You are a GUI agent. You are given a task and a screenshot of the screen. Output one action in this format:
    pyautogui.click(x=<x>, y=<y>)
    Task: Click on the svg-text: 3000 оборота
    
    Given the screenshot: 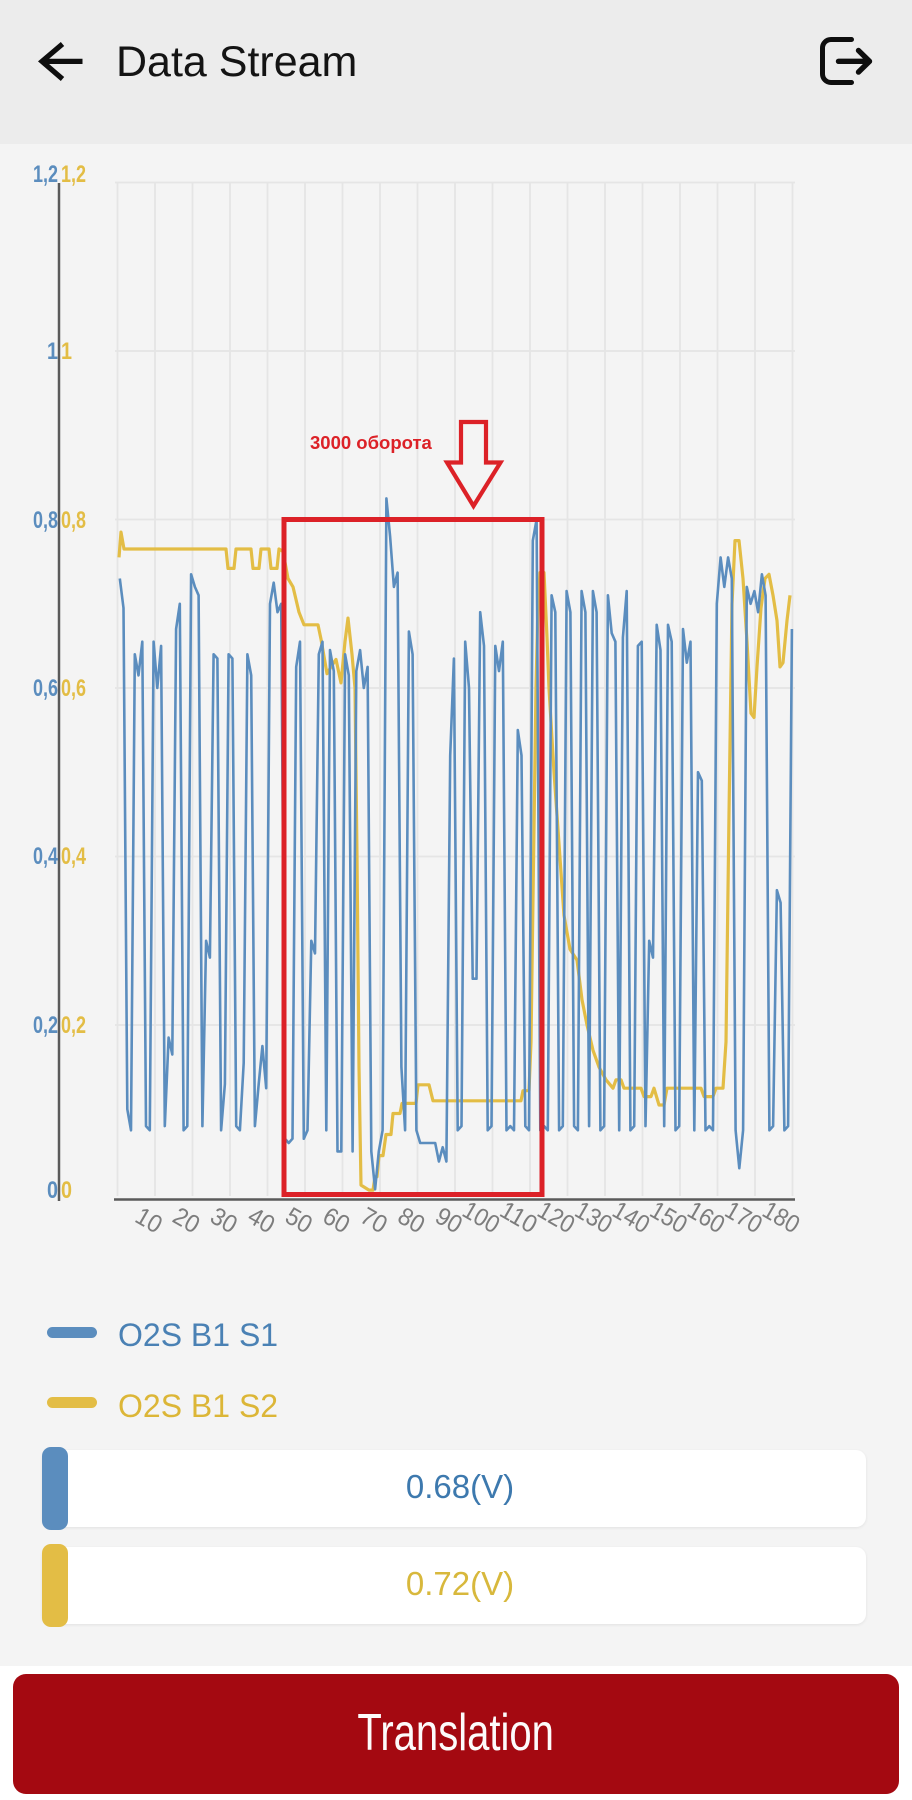 What is the action you would take?
    pyautogui.click(x=371, y=442)
    